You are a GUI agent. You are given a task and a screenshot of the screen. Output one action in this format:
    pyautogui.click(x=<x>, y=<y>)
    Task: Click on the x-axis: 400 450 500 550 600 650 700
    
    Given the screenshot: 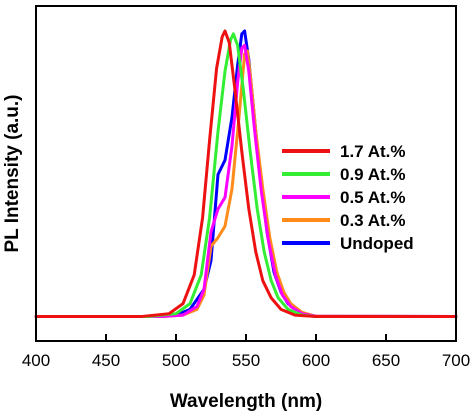 What is the action you would take?
    pyautogui.click(x=246, y=352)
    